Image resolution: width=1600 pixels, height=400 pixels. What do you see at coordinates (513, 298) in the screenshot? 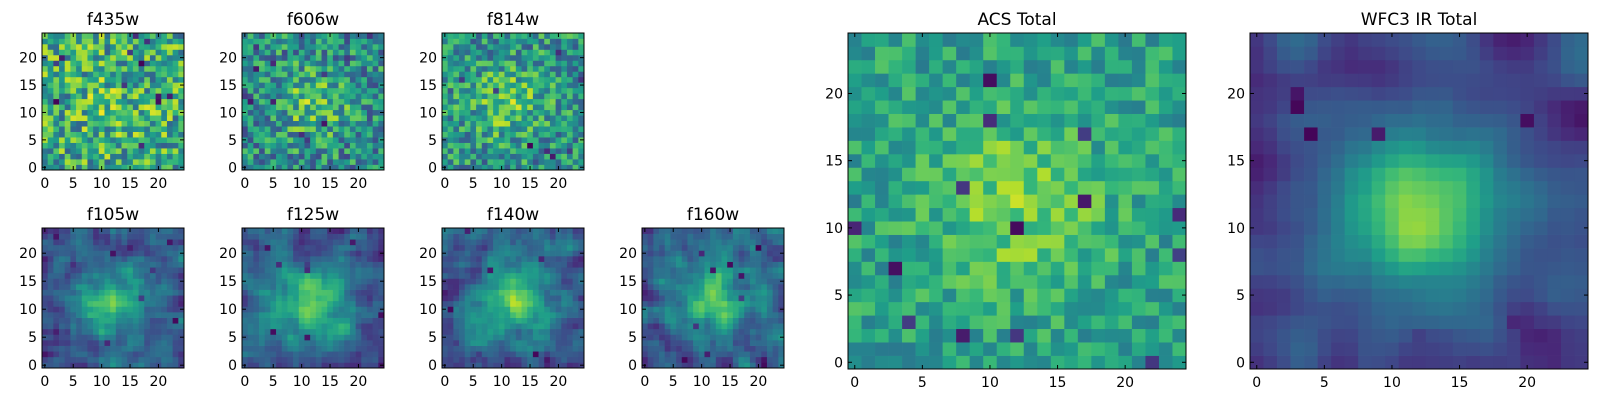
I see `axes-frame` at bounding box center [513, 298].